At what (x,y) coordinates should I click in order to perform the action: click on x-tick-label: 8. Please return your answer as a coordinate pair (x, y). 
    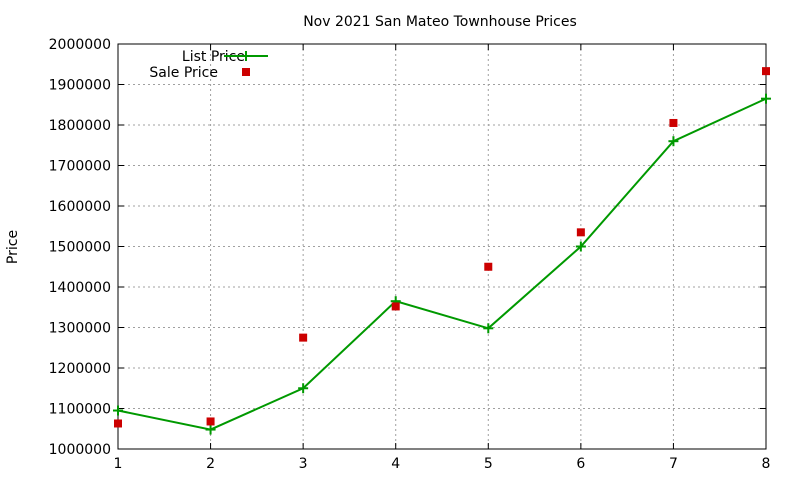
    Looking at the image, I should click on (766, 464).